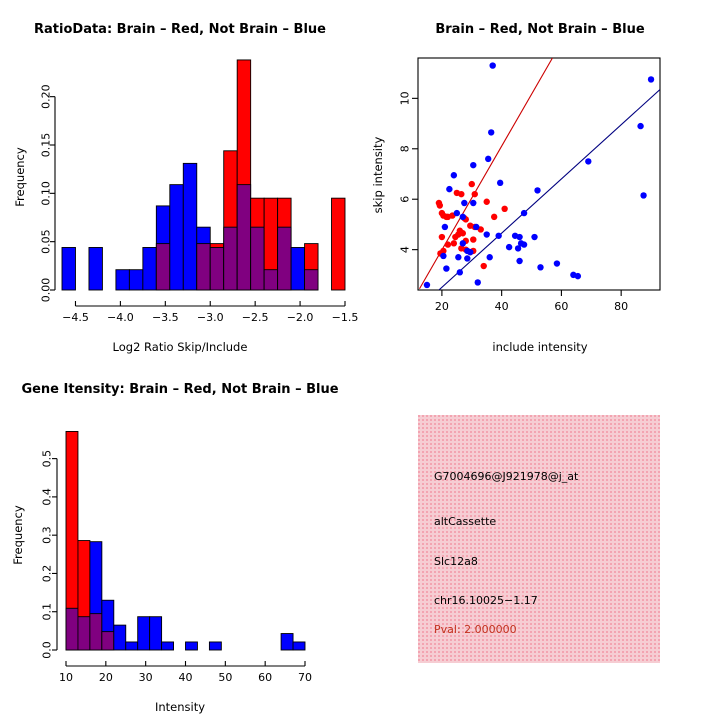 The image size is (720, 720). I want to click on x-axis-tick-label: 30, so click(146, 677).